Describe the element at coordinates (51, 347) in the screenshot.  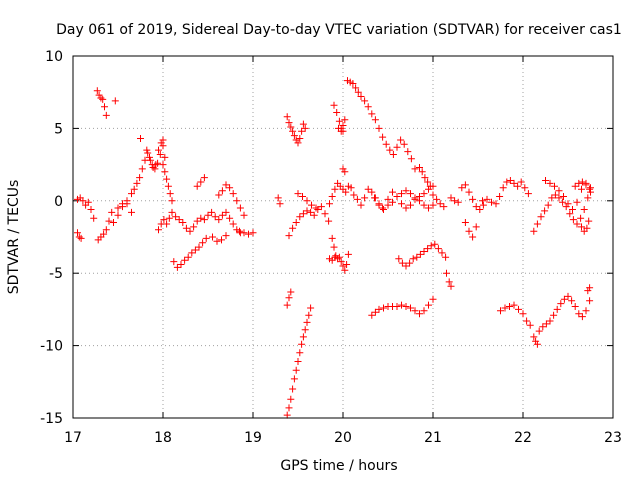
I see `y-tick-label: -10` at that location.